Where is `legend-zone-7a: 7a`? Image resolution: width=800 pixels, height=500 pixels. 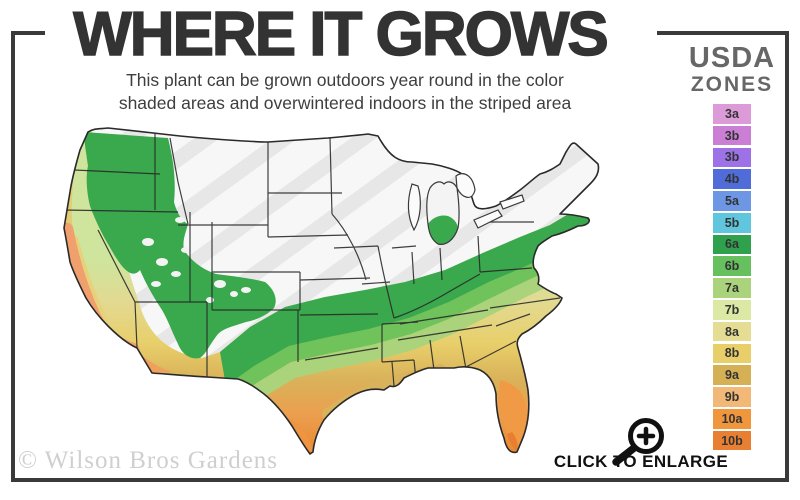 legend-zone-7a: 7a is located at coordinates (732, 288).